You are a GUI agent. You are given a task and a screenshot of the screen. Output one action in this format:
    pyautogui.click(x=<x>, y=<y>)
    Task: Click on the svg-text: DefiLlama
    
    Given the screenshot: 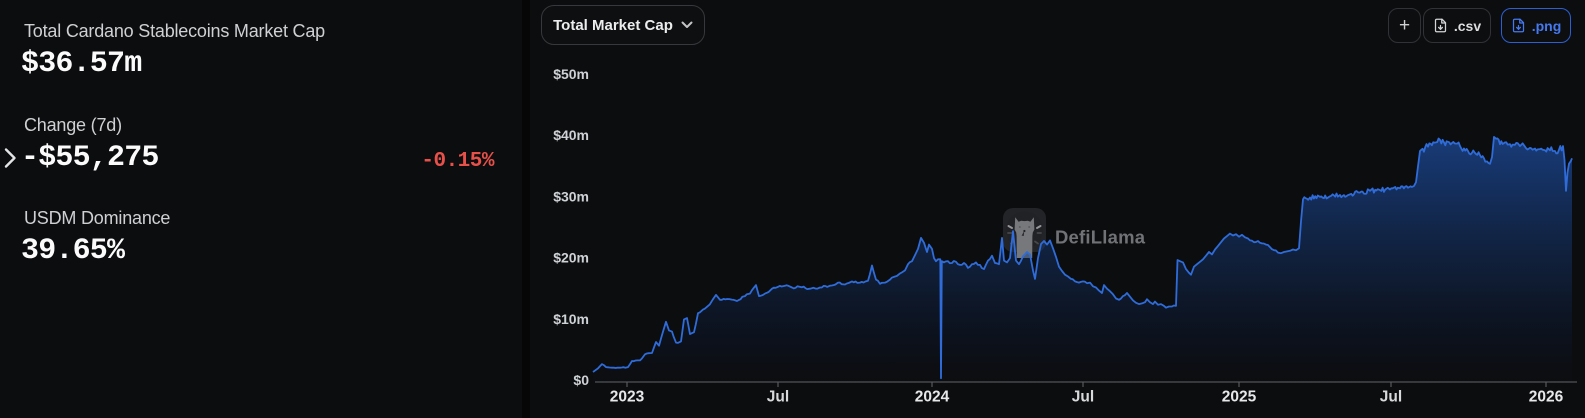 What is the action you would take?
    pyautogui.click(x=1100, y=237)
    